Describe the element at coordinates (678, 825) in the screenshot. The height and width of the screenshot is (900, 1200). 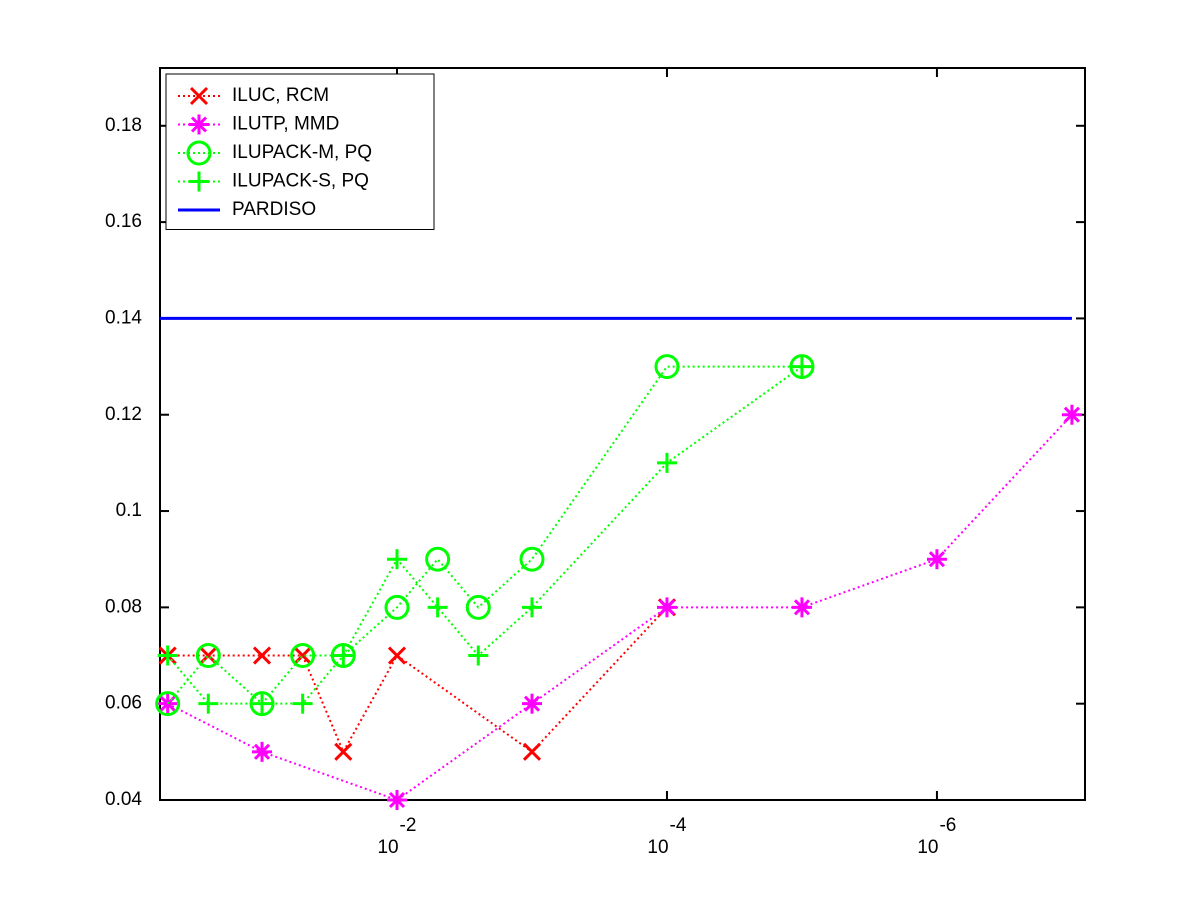
I see `x-tick-exponent: -4` at that location.